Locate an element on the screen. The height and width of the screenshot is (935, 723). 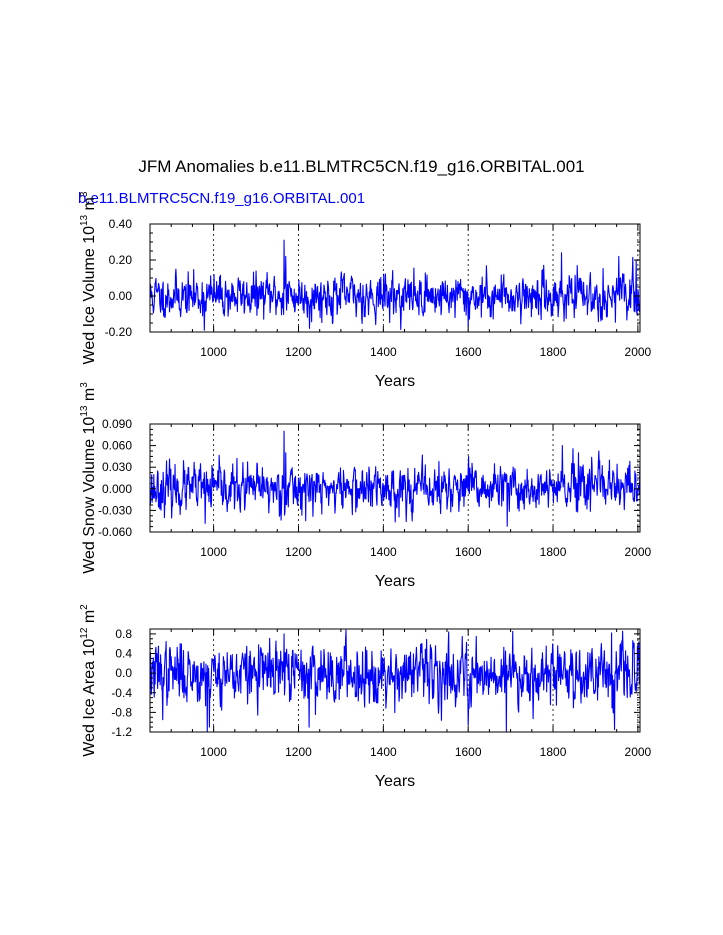
y-tick-label: -0.8 is located at coordinates (121, 712).